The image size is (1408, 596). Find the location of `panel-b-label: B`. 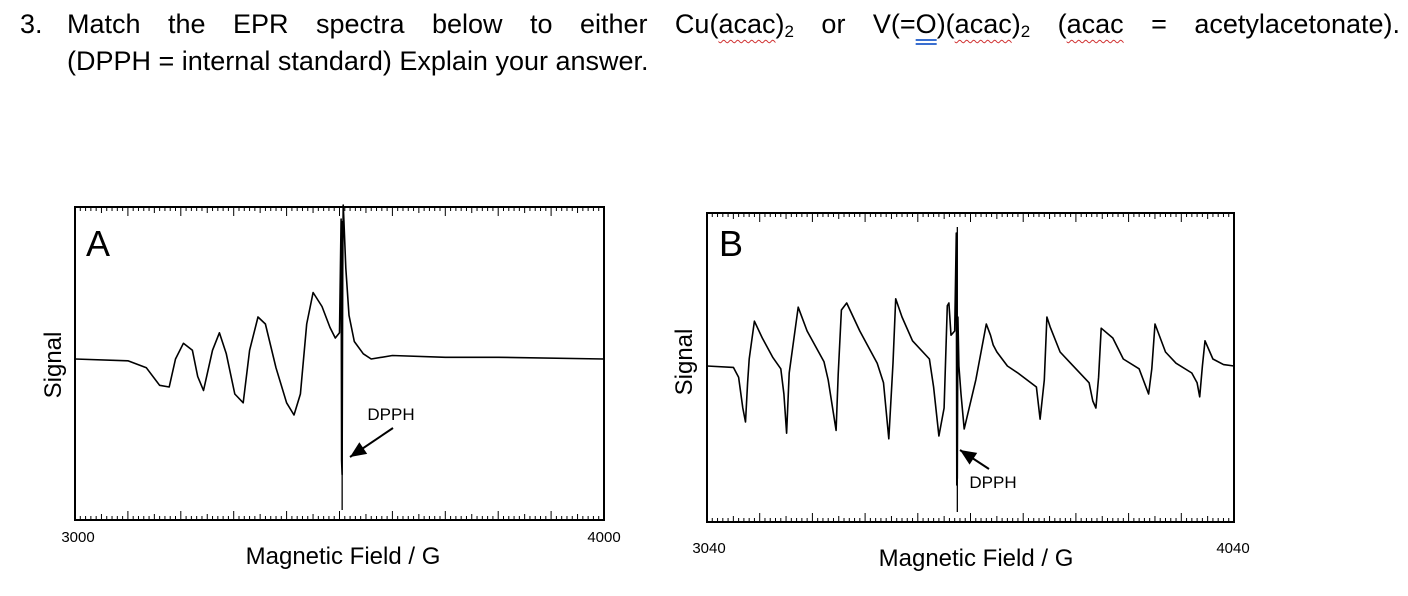

panel-b-label: B is located at coordinates (731, 243).